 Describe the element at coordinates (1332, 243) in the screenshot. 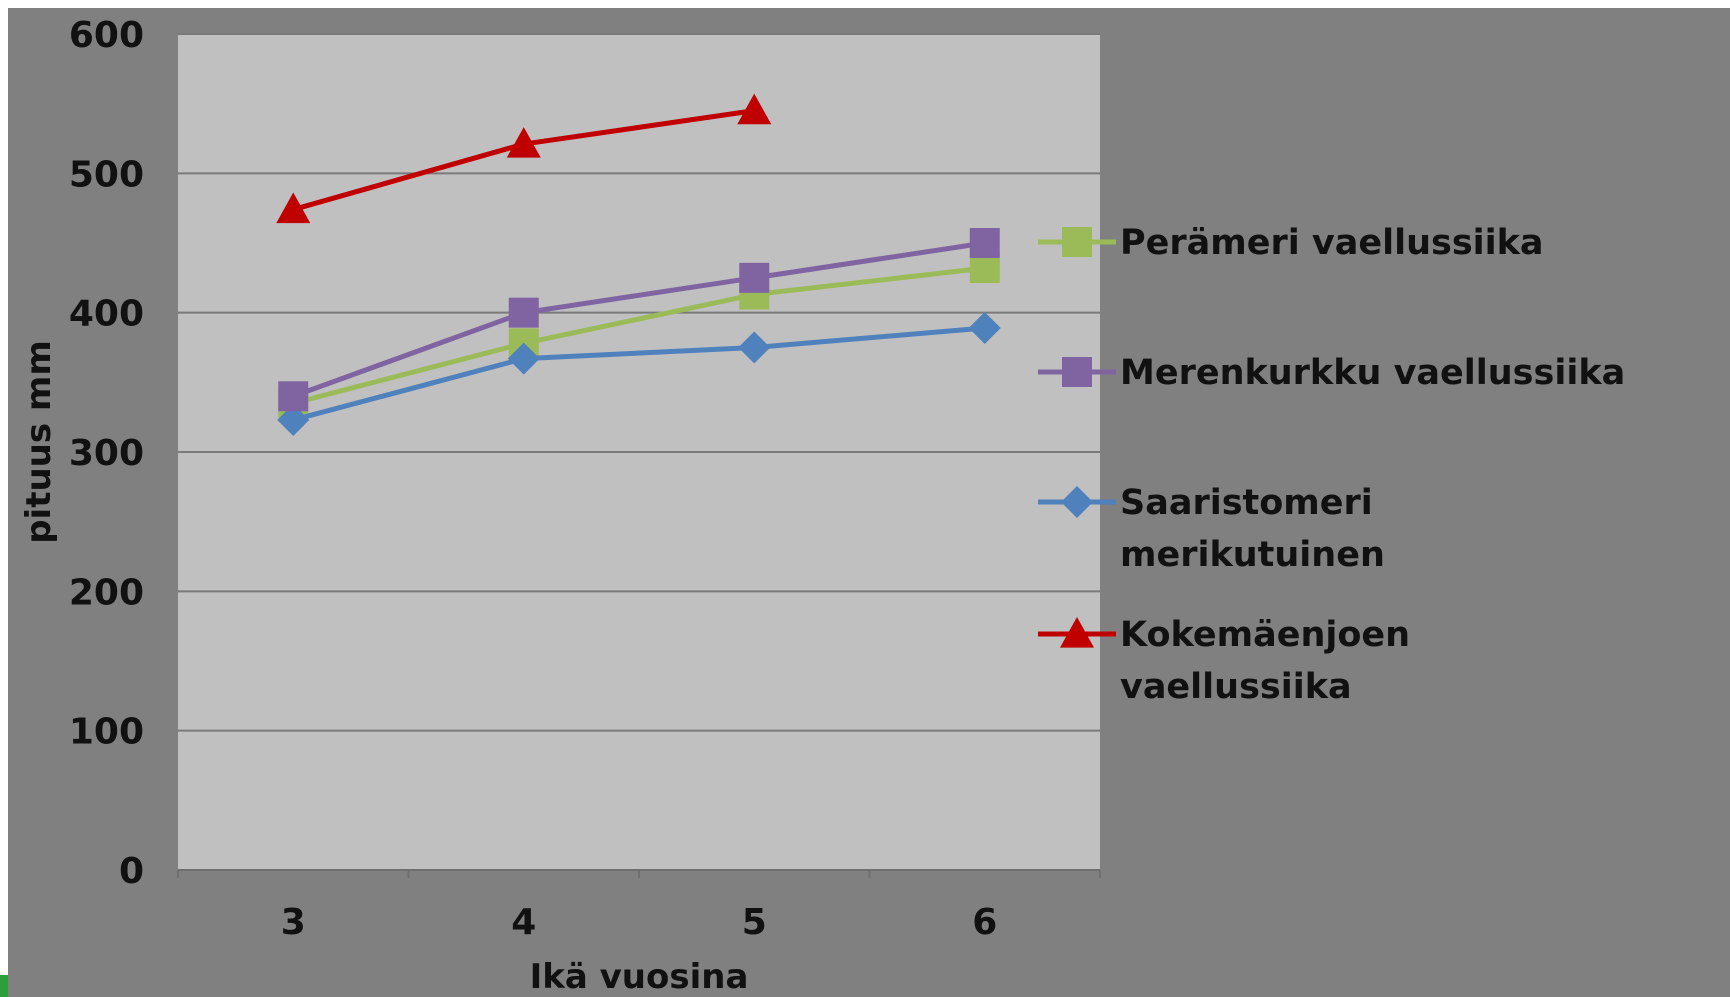

I see `legend-label: Perämeri vaellussiika` at that location.